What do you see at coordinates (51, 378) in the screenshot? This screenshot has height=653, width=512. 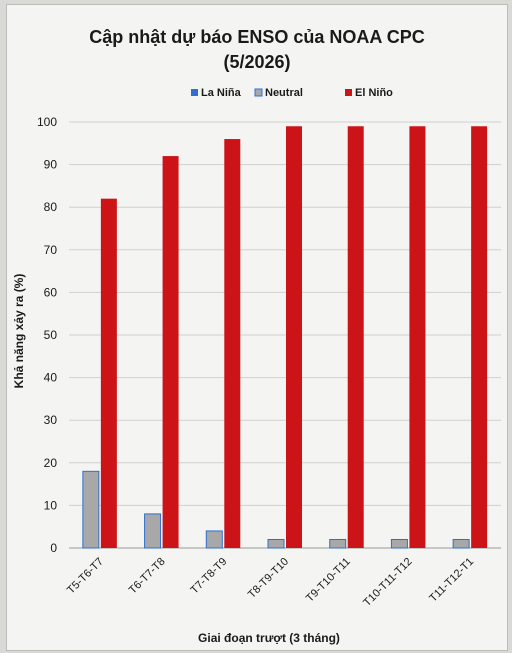 I see `y-tick-label: 40` at bounding box center [51, 378].